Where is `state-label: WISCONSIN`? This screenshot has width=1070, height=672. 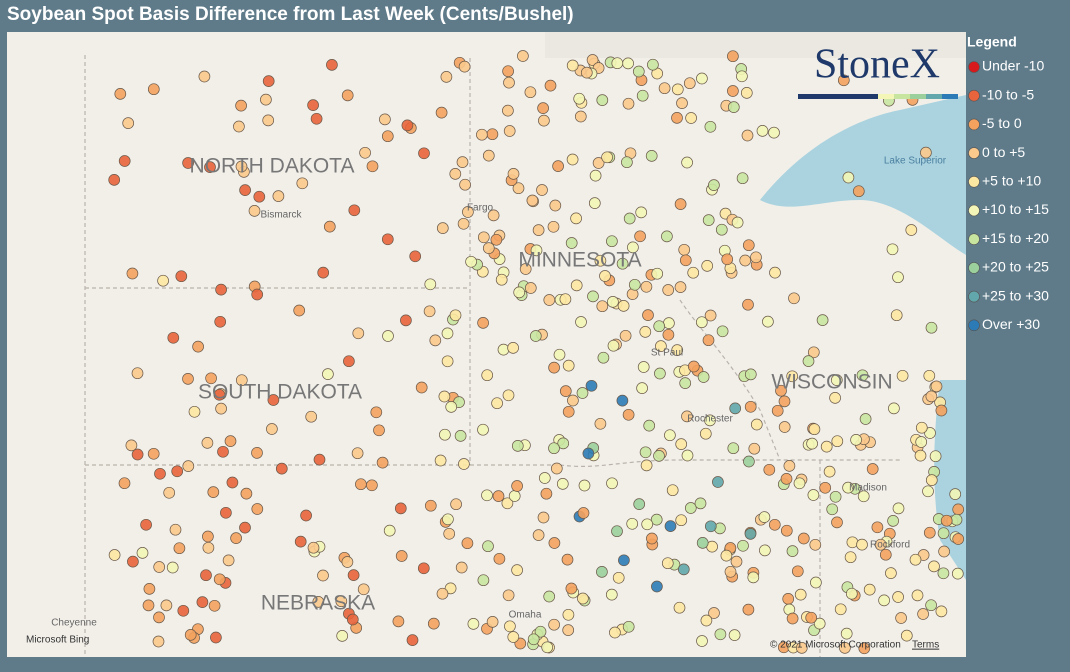 state-label: WISCONSIN is located at coordinates (831, 382).